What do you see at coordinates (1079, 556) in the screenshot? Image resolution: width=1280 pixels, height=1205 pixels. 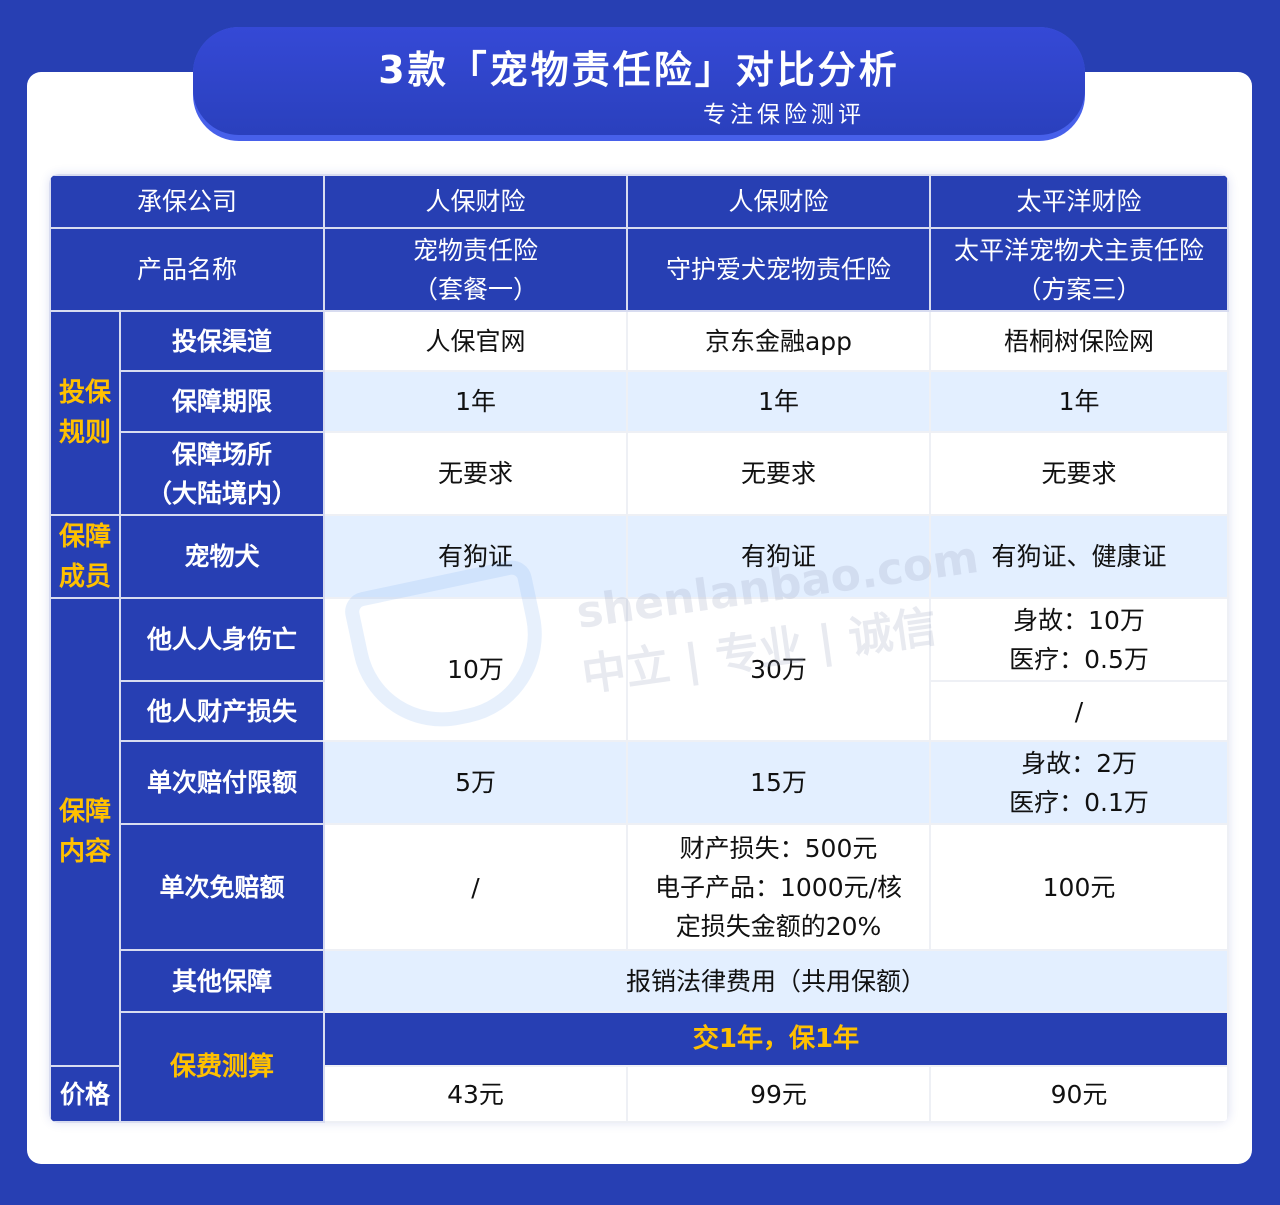 I see `cell: 有狗证、健康证` at bounding box center [1079, 556].